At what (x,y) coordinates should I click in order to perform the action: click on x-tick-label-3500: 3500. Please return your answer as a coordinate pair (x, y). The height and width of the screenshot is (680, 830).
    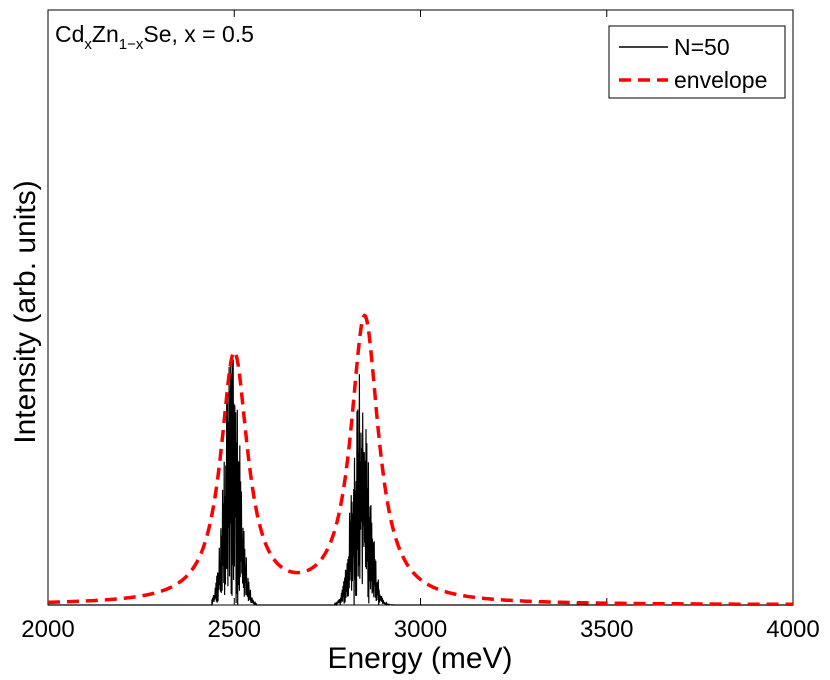
    Looking at the image, I should click on (606, 629).